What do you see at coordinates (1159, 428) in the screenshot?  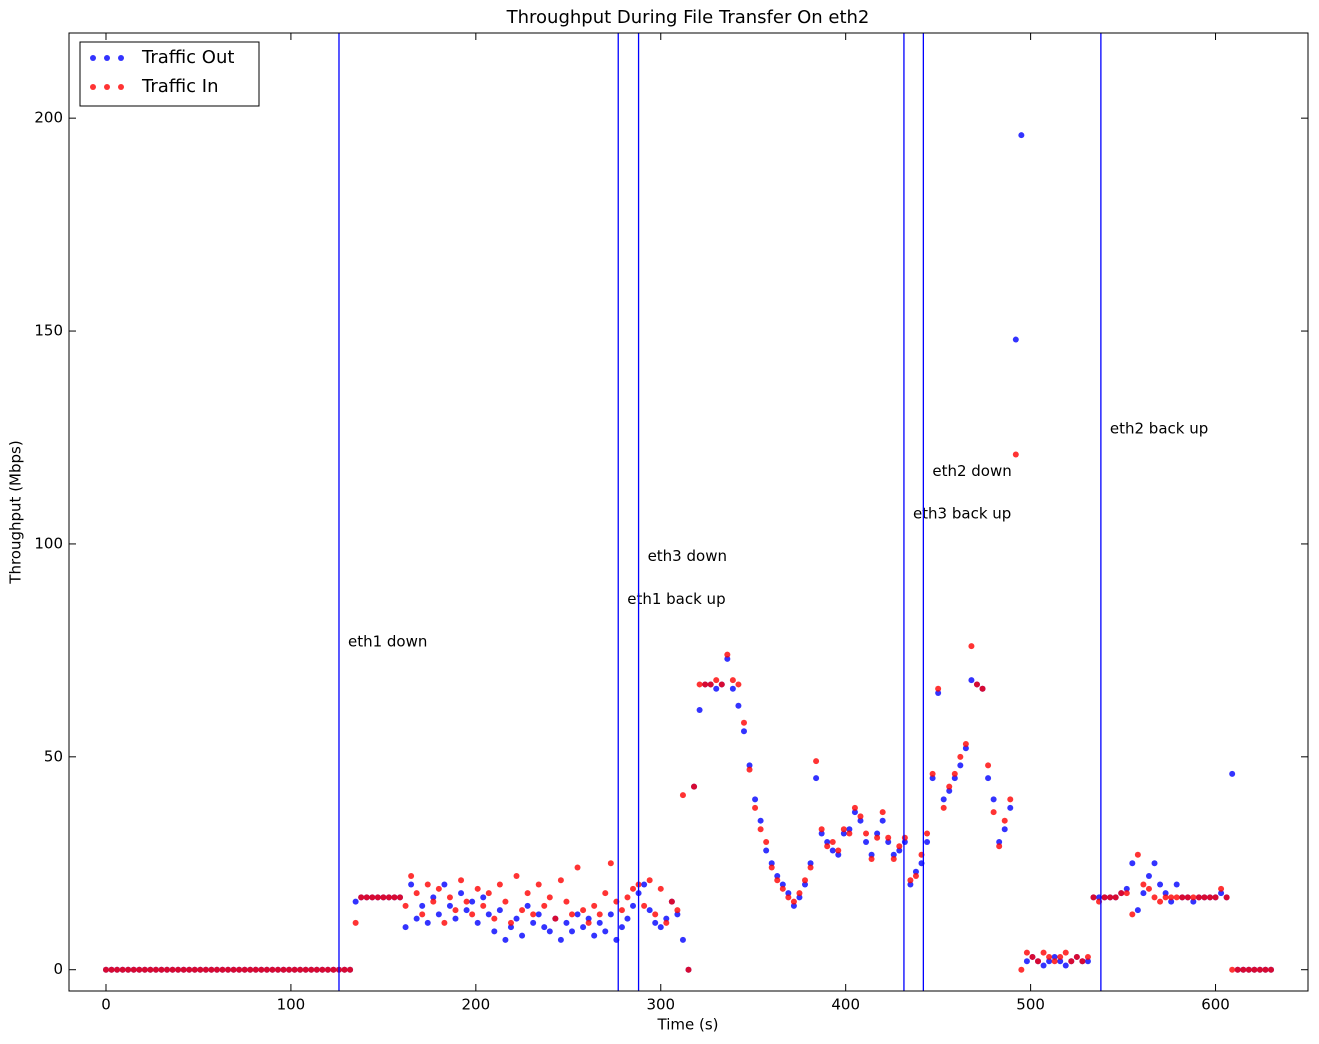 I see `event-label: eth2 back up` at bounding box center [1159, 428].